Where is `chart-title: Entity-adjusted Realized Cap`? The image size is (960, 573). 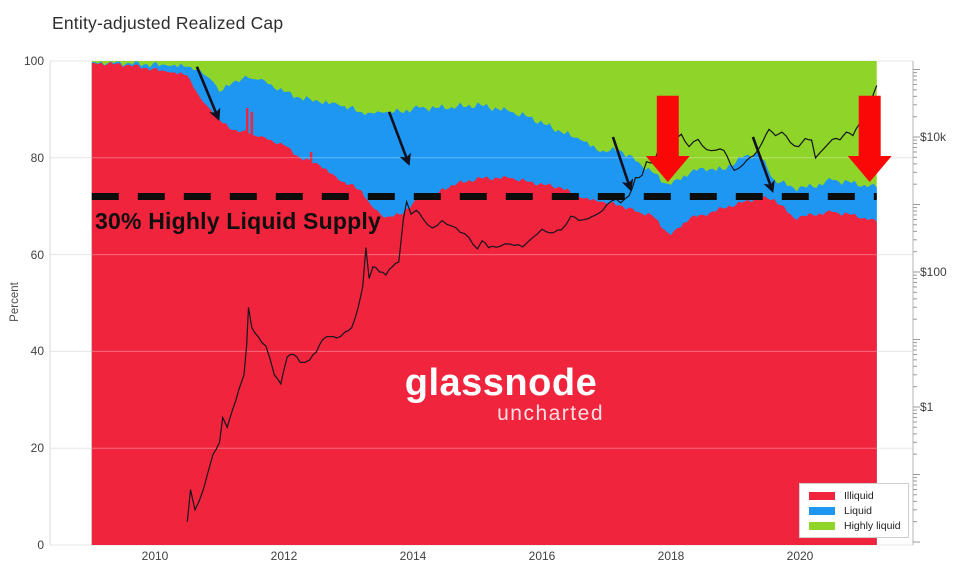 chart-title: Entity-adjusted Realized Cap is located at coordinates (168, 23).